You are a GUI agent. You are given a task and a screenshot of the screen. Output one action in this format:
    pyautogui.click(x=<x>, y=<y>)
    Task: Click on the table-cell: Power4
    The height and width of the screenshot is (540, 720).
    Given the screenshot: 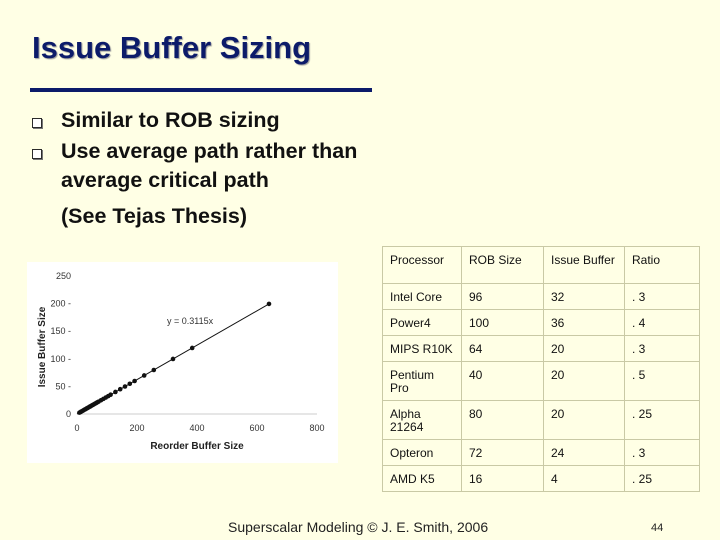 What is the action you would take?
    pyautogui.click(x=422, y=322)
    